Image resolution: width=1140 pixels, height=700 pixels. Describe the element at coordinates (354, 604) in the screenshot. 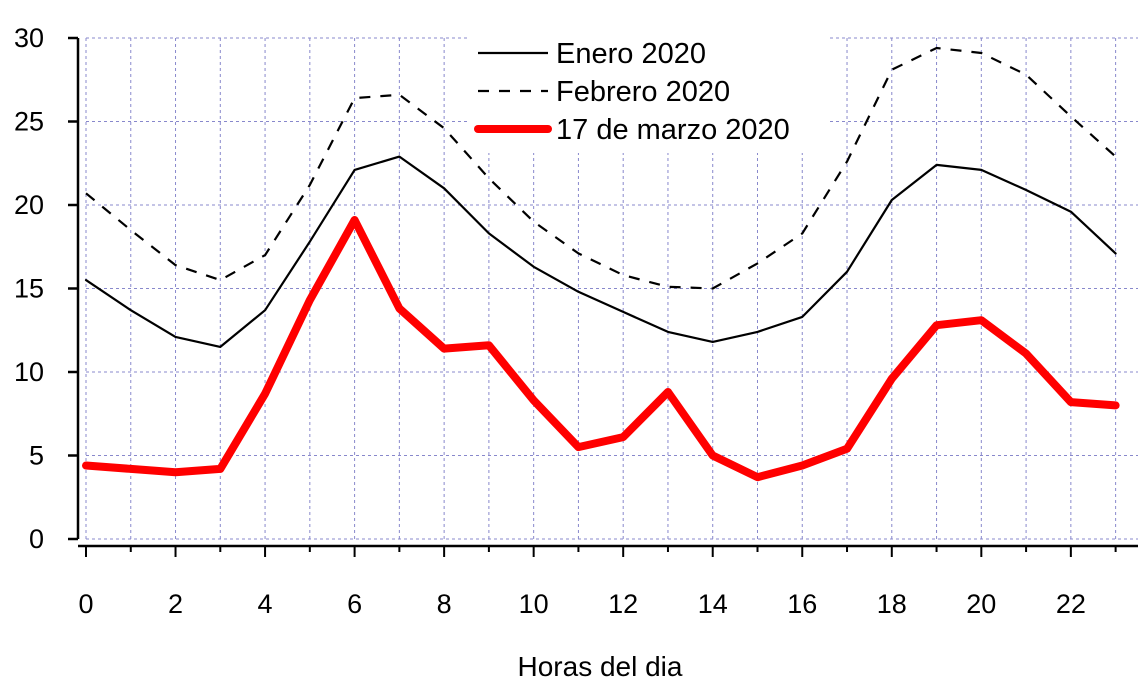

I see `x-tick-label: 6` at that location.